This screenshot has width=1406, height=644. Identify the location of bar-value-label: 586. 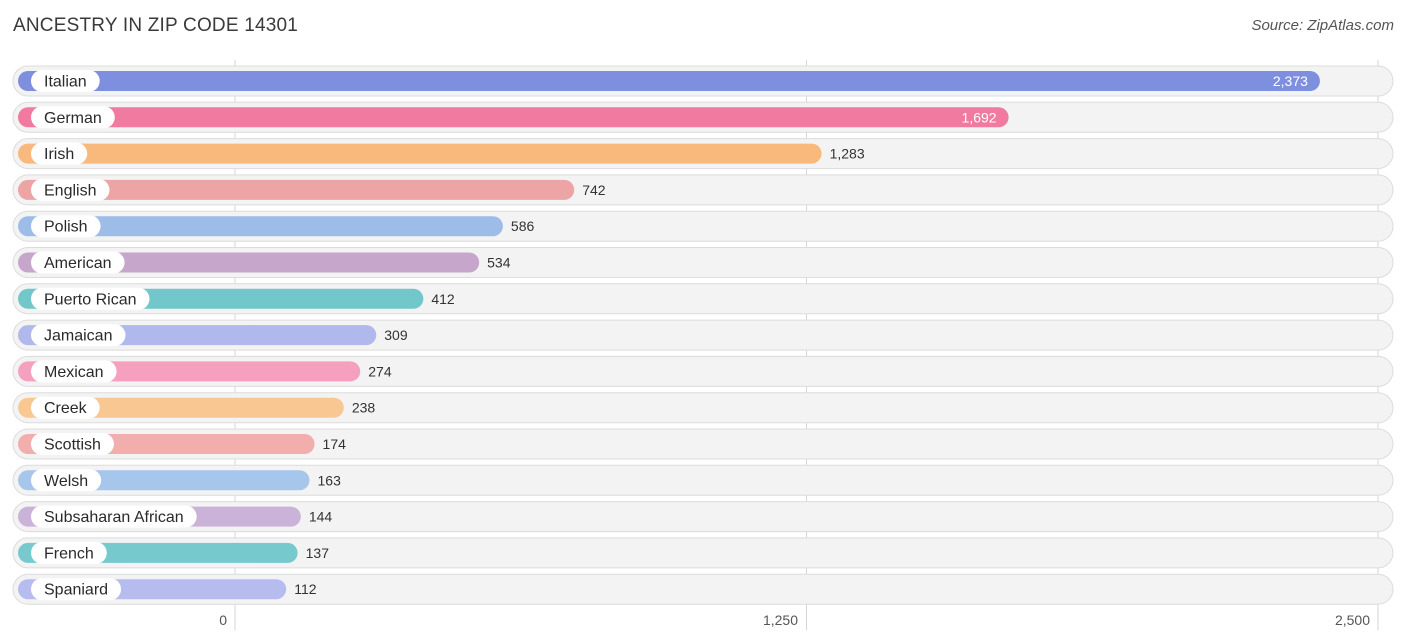
(523, 226).